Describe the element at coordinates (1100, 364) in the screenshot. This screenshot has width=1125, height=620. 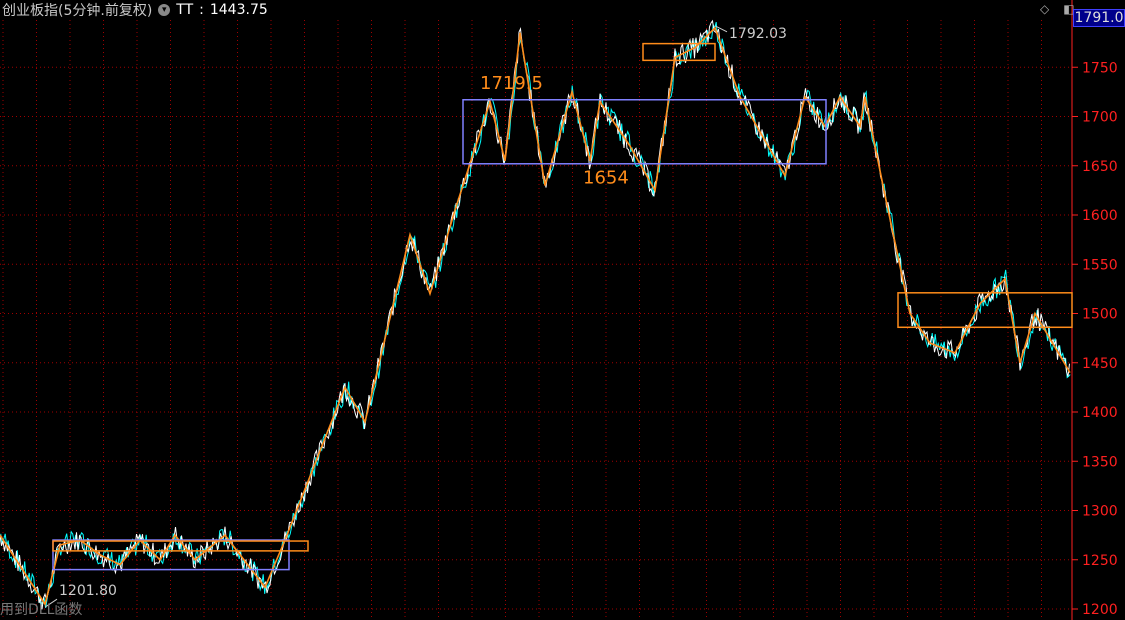
I see `y-tick-label: 1450` at that location.